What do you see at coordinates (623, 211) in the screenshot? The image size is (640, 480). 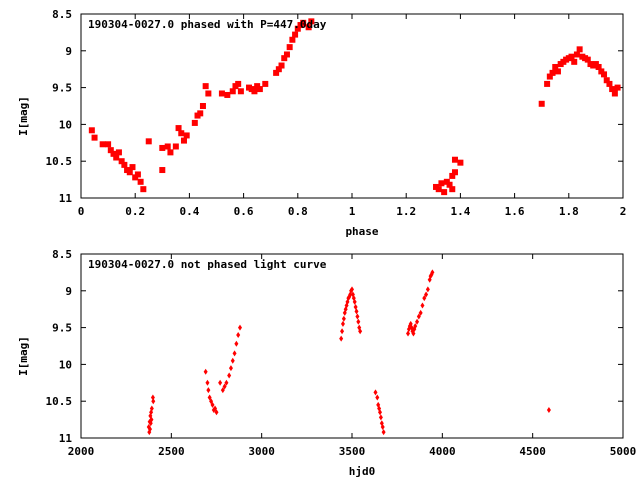 I see `x-tick-label: 2` at bounding box center [623, 211].